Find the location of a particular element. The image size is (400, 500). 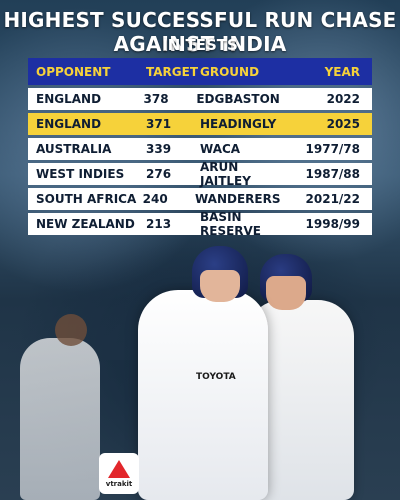

brand-logo: vtrakit is located at coordinates (119, 473).